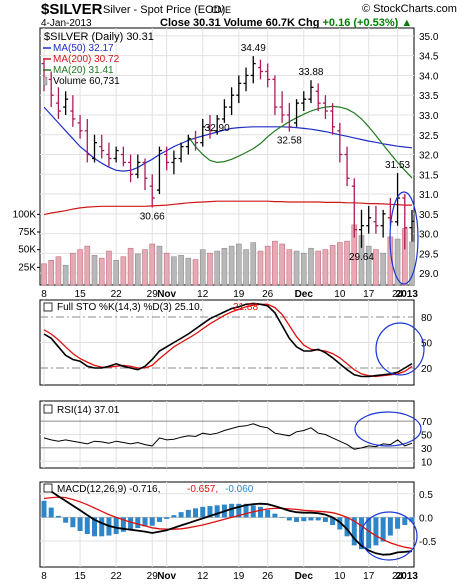  Describe the element at coordinates (407, 23) in the screenshot. I see `up-arrow-icon: ▲` at that location.